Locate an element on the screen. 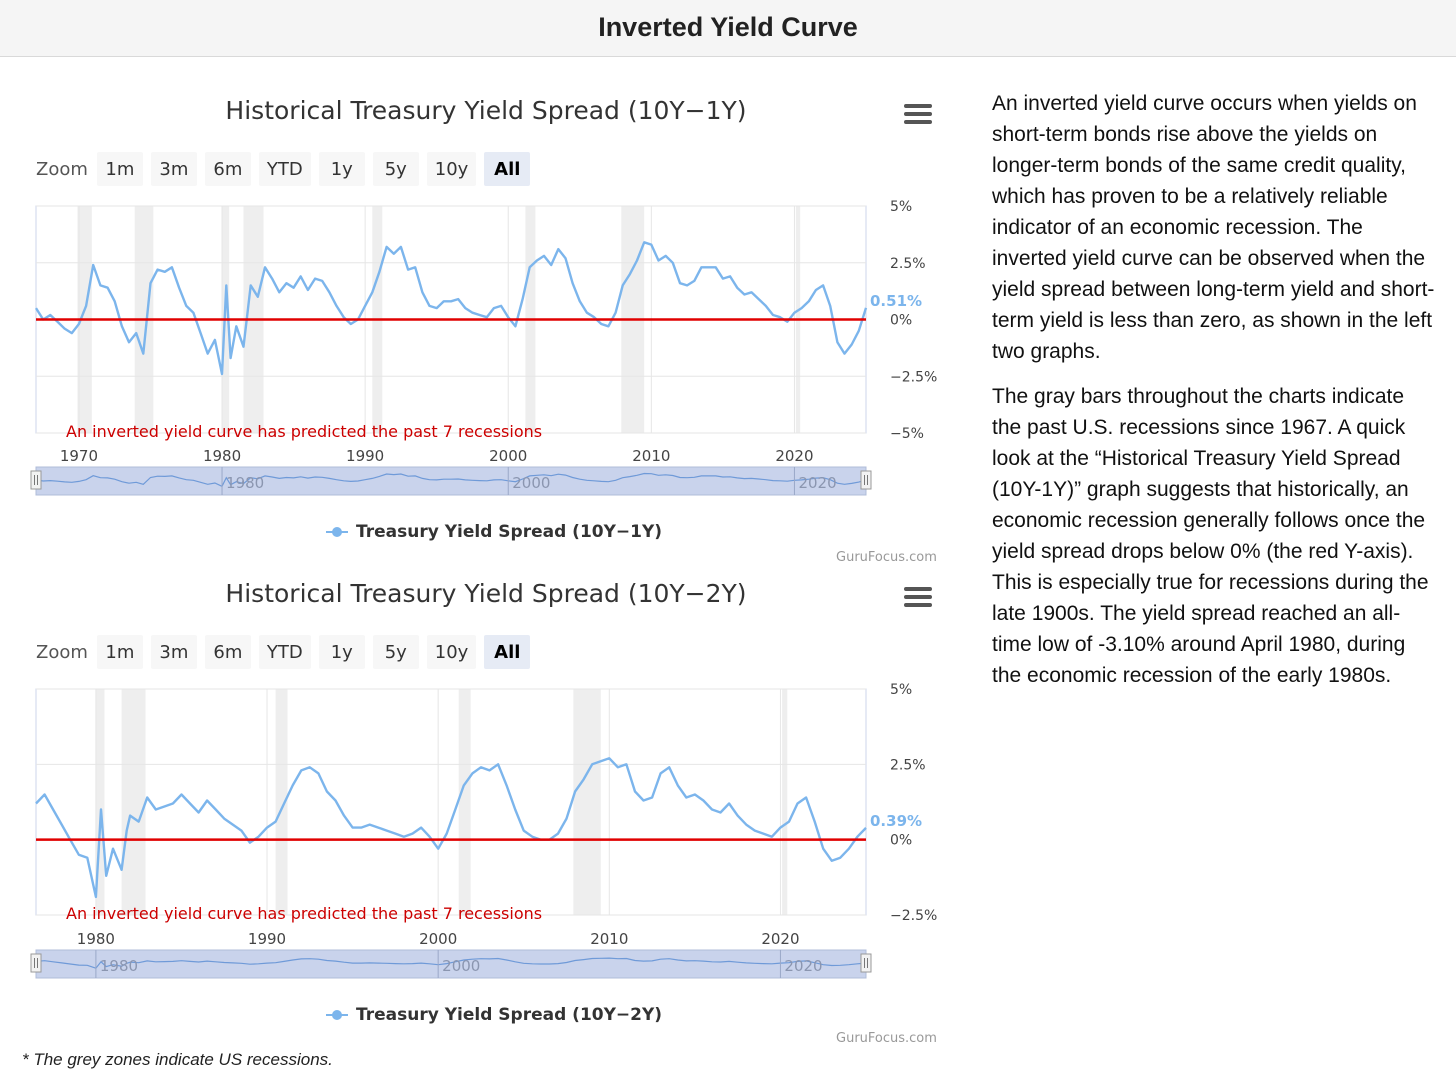 The height and width of the screenshot is (1083, 1456). page-header: Inverted Yield Curve is located at coordinates (728, 28).